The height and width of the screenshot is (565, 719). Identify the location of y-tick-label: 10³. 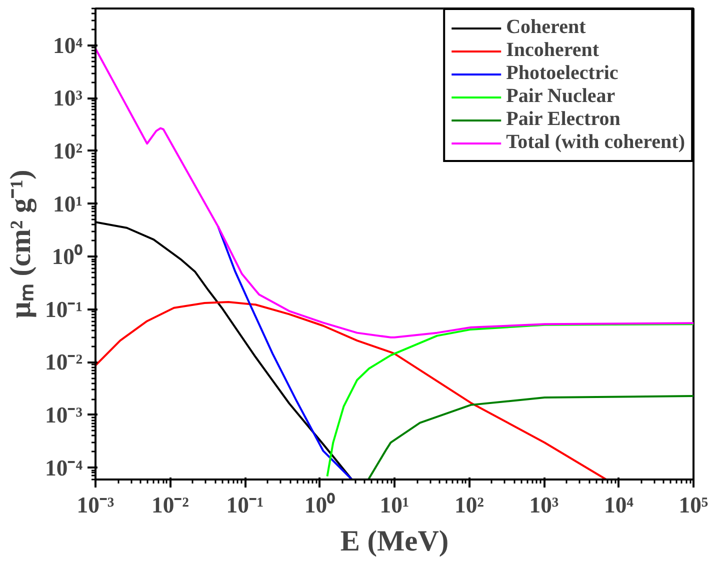
(68, 98).